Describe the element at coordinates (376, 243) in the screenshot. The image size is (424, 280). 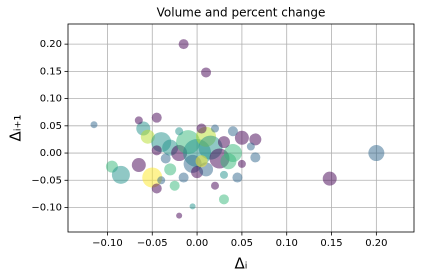
I see `x-tick-label: 0.20` at that location.